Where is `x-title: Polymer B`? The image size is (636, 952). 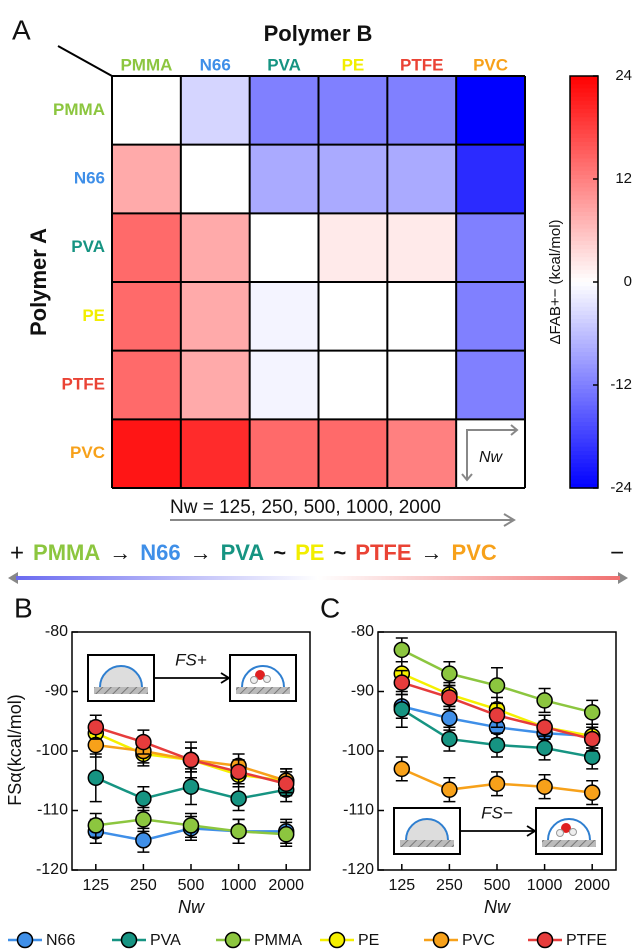
x-title: Polymer B is located at coordinates (318, 33).